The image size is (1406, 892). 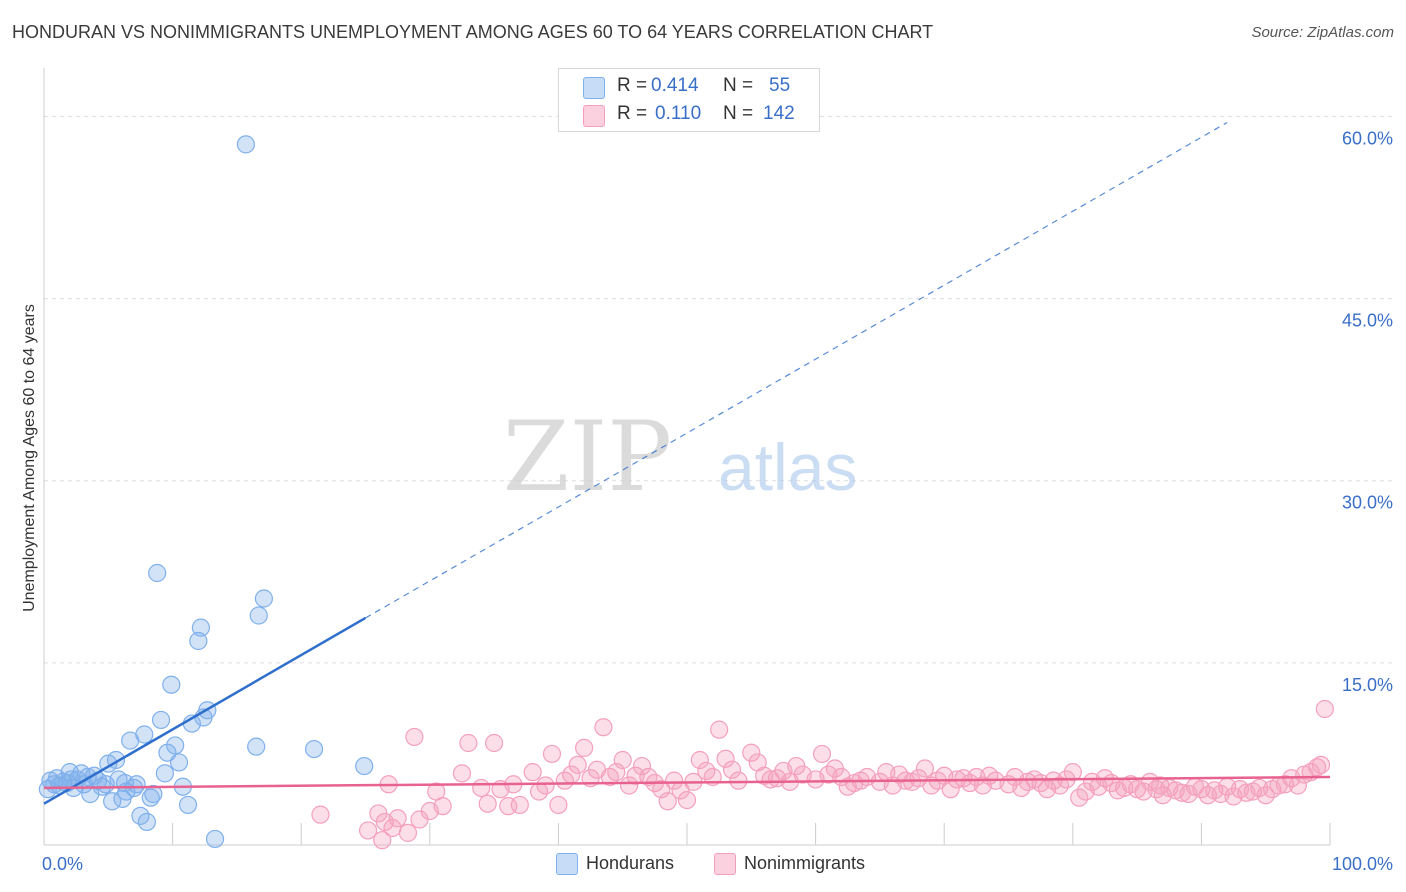 What do you see at coordinates (594, 116) in the screenshot?
I see `nonimmigrants-swatch` at bounding box center [594, 116].